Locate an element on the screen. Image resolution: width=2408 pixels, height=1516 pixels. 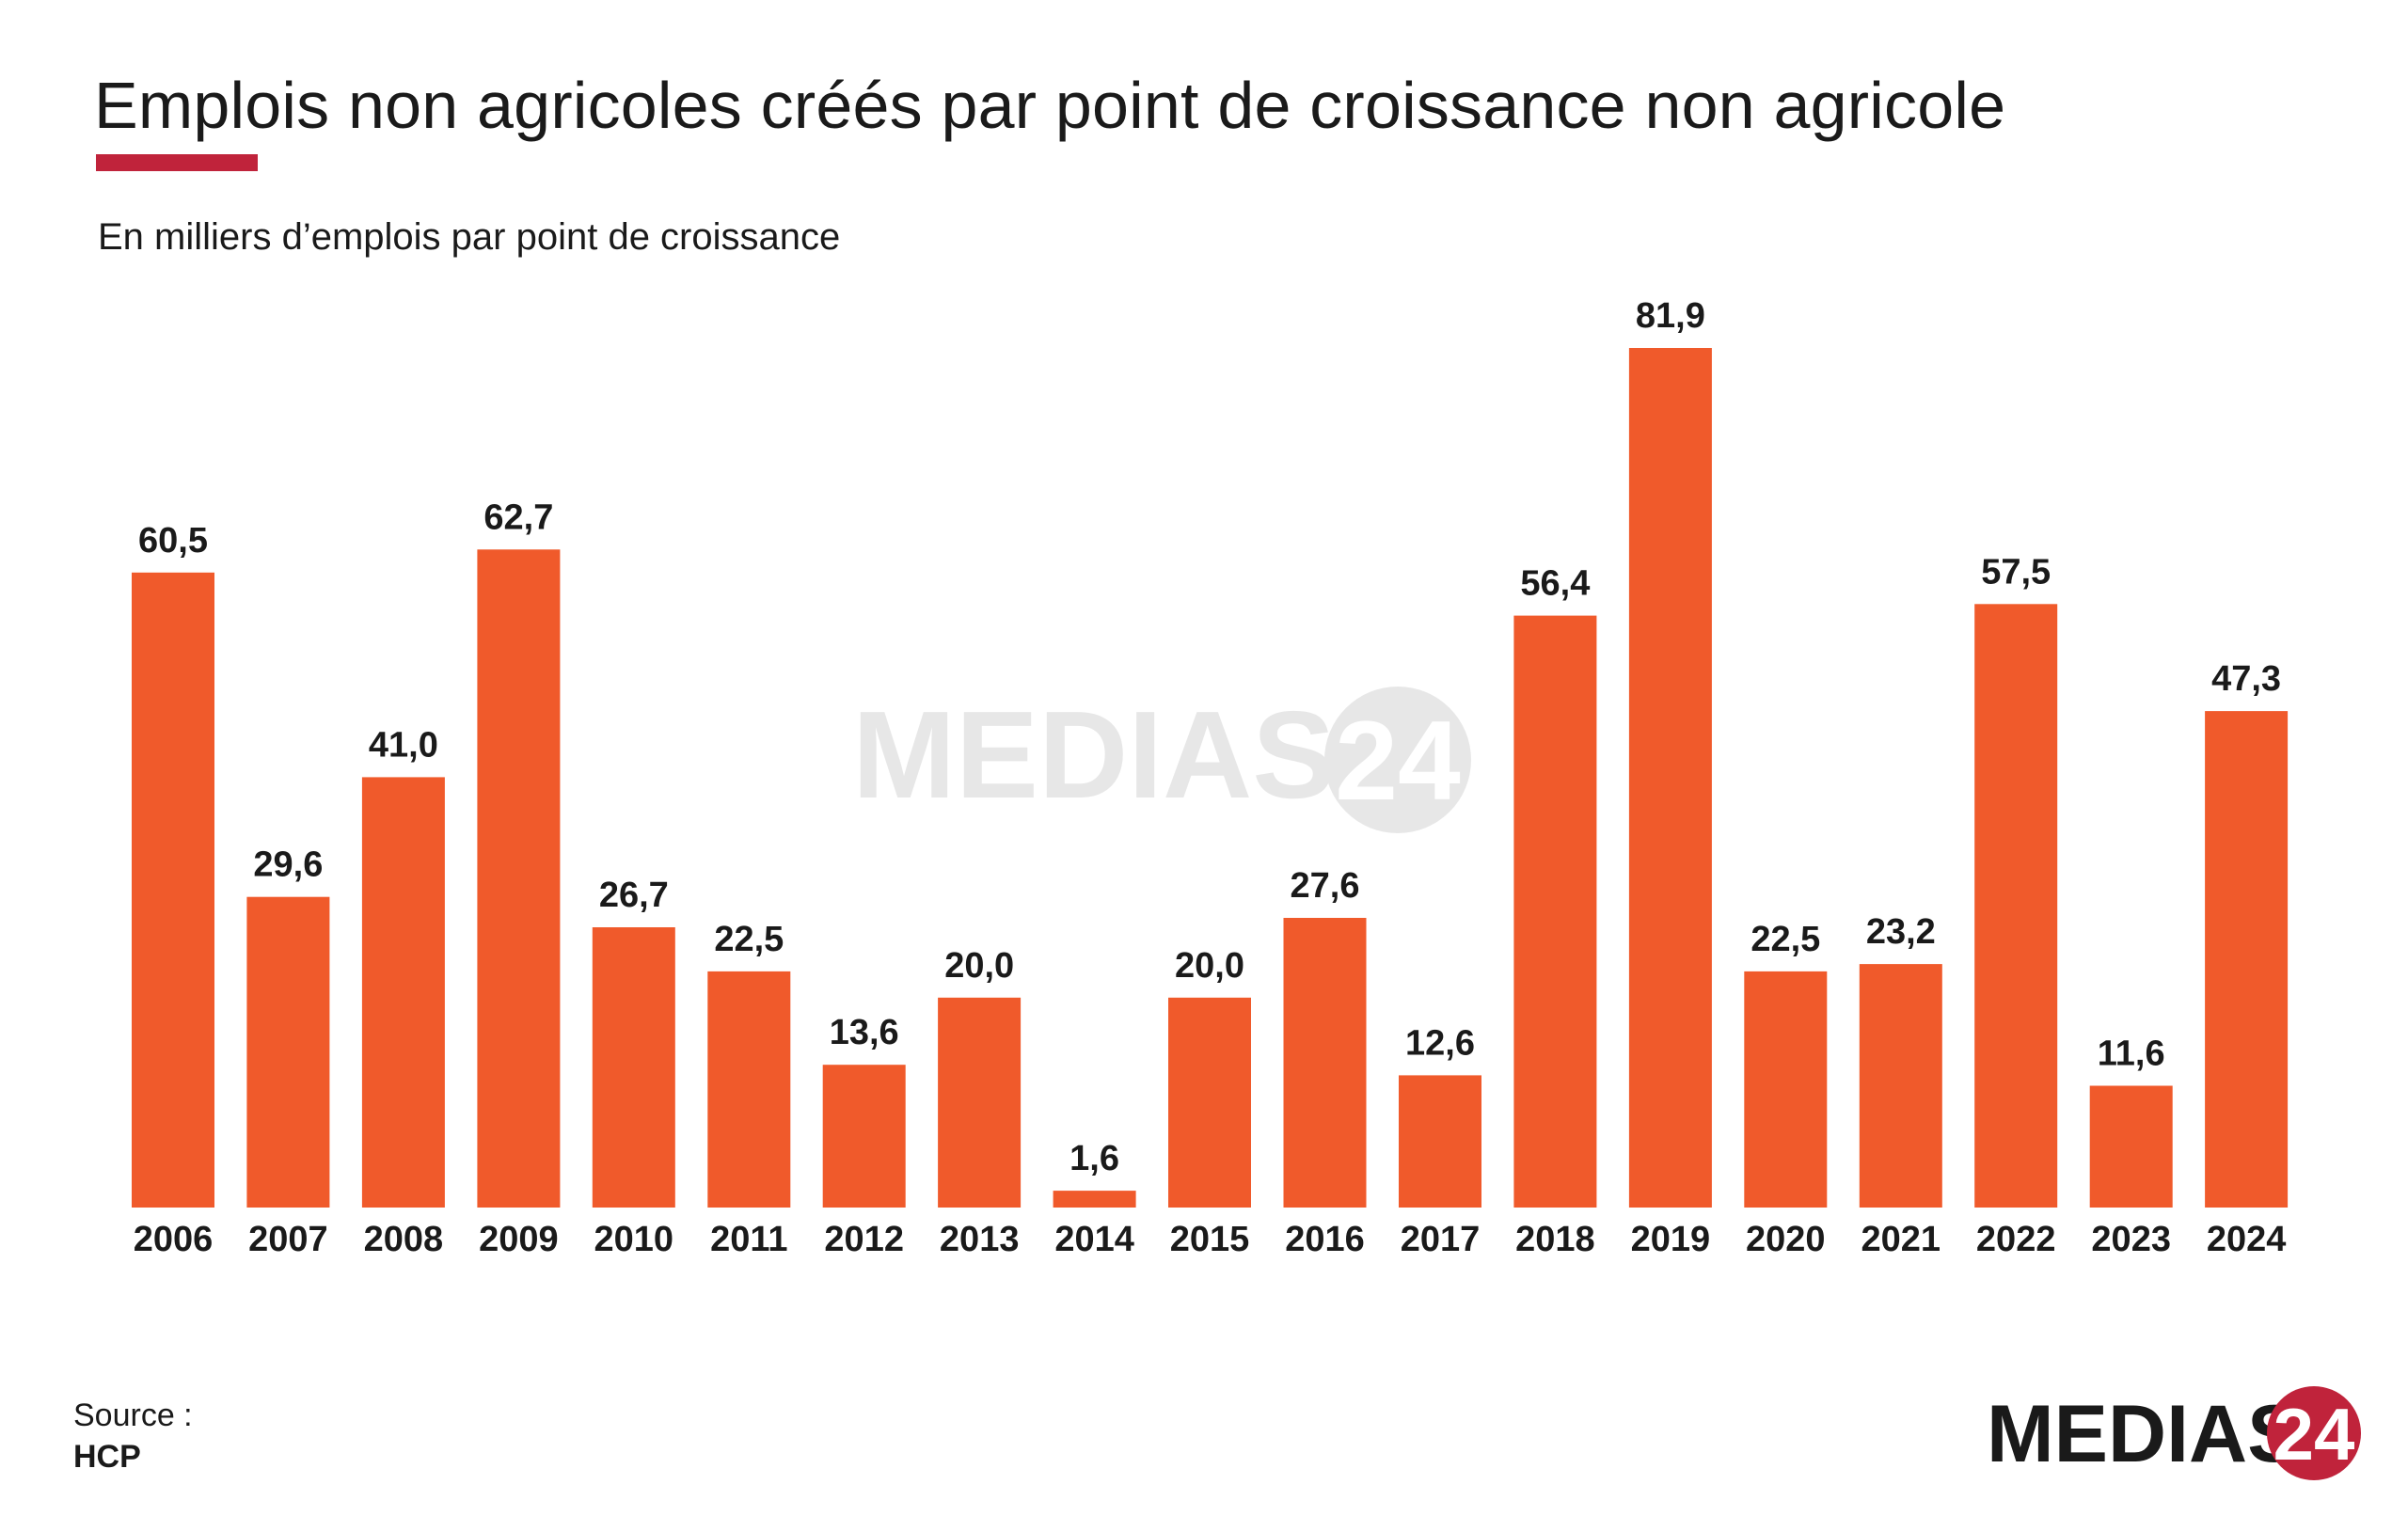
bar-2014 is located at coordinates (1095, 1199).